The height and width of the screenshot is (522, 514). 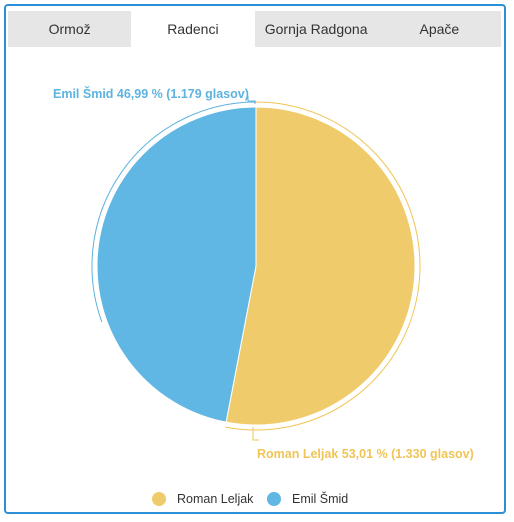 I want to click on municipality-tabs: Ormož Radenci Gornja Radgona Apače, so click(x=254, y=29).